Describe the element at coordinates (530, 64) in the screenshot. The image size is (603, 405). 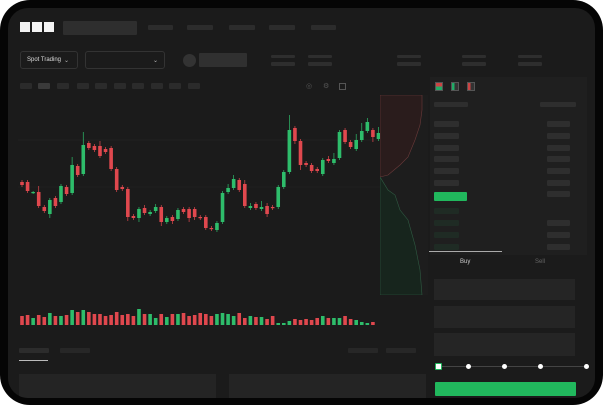
I see `stat-value` at that location.